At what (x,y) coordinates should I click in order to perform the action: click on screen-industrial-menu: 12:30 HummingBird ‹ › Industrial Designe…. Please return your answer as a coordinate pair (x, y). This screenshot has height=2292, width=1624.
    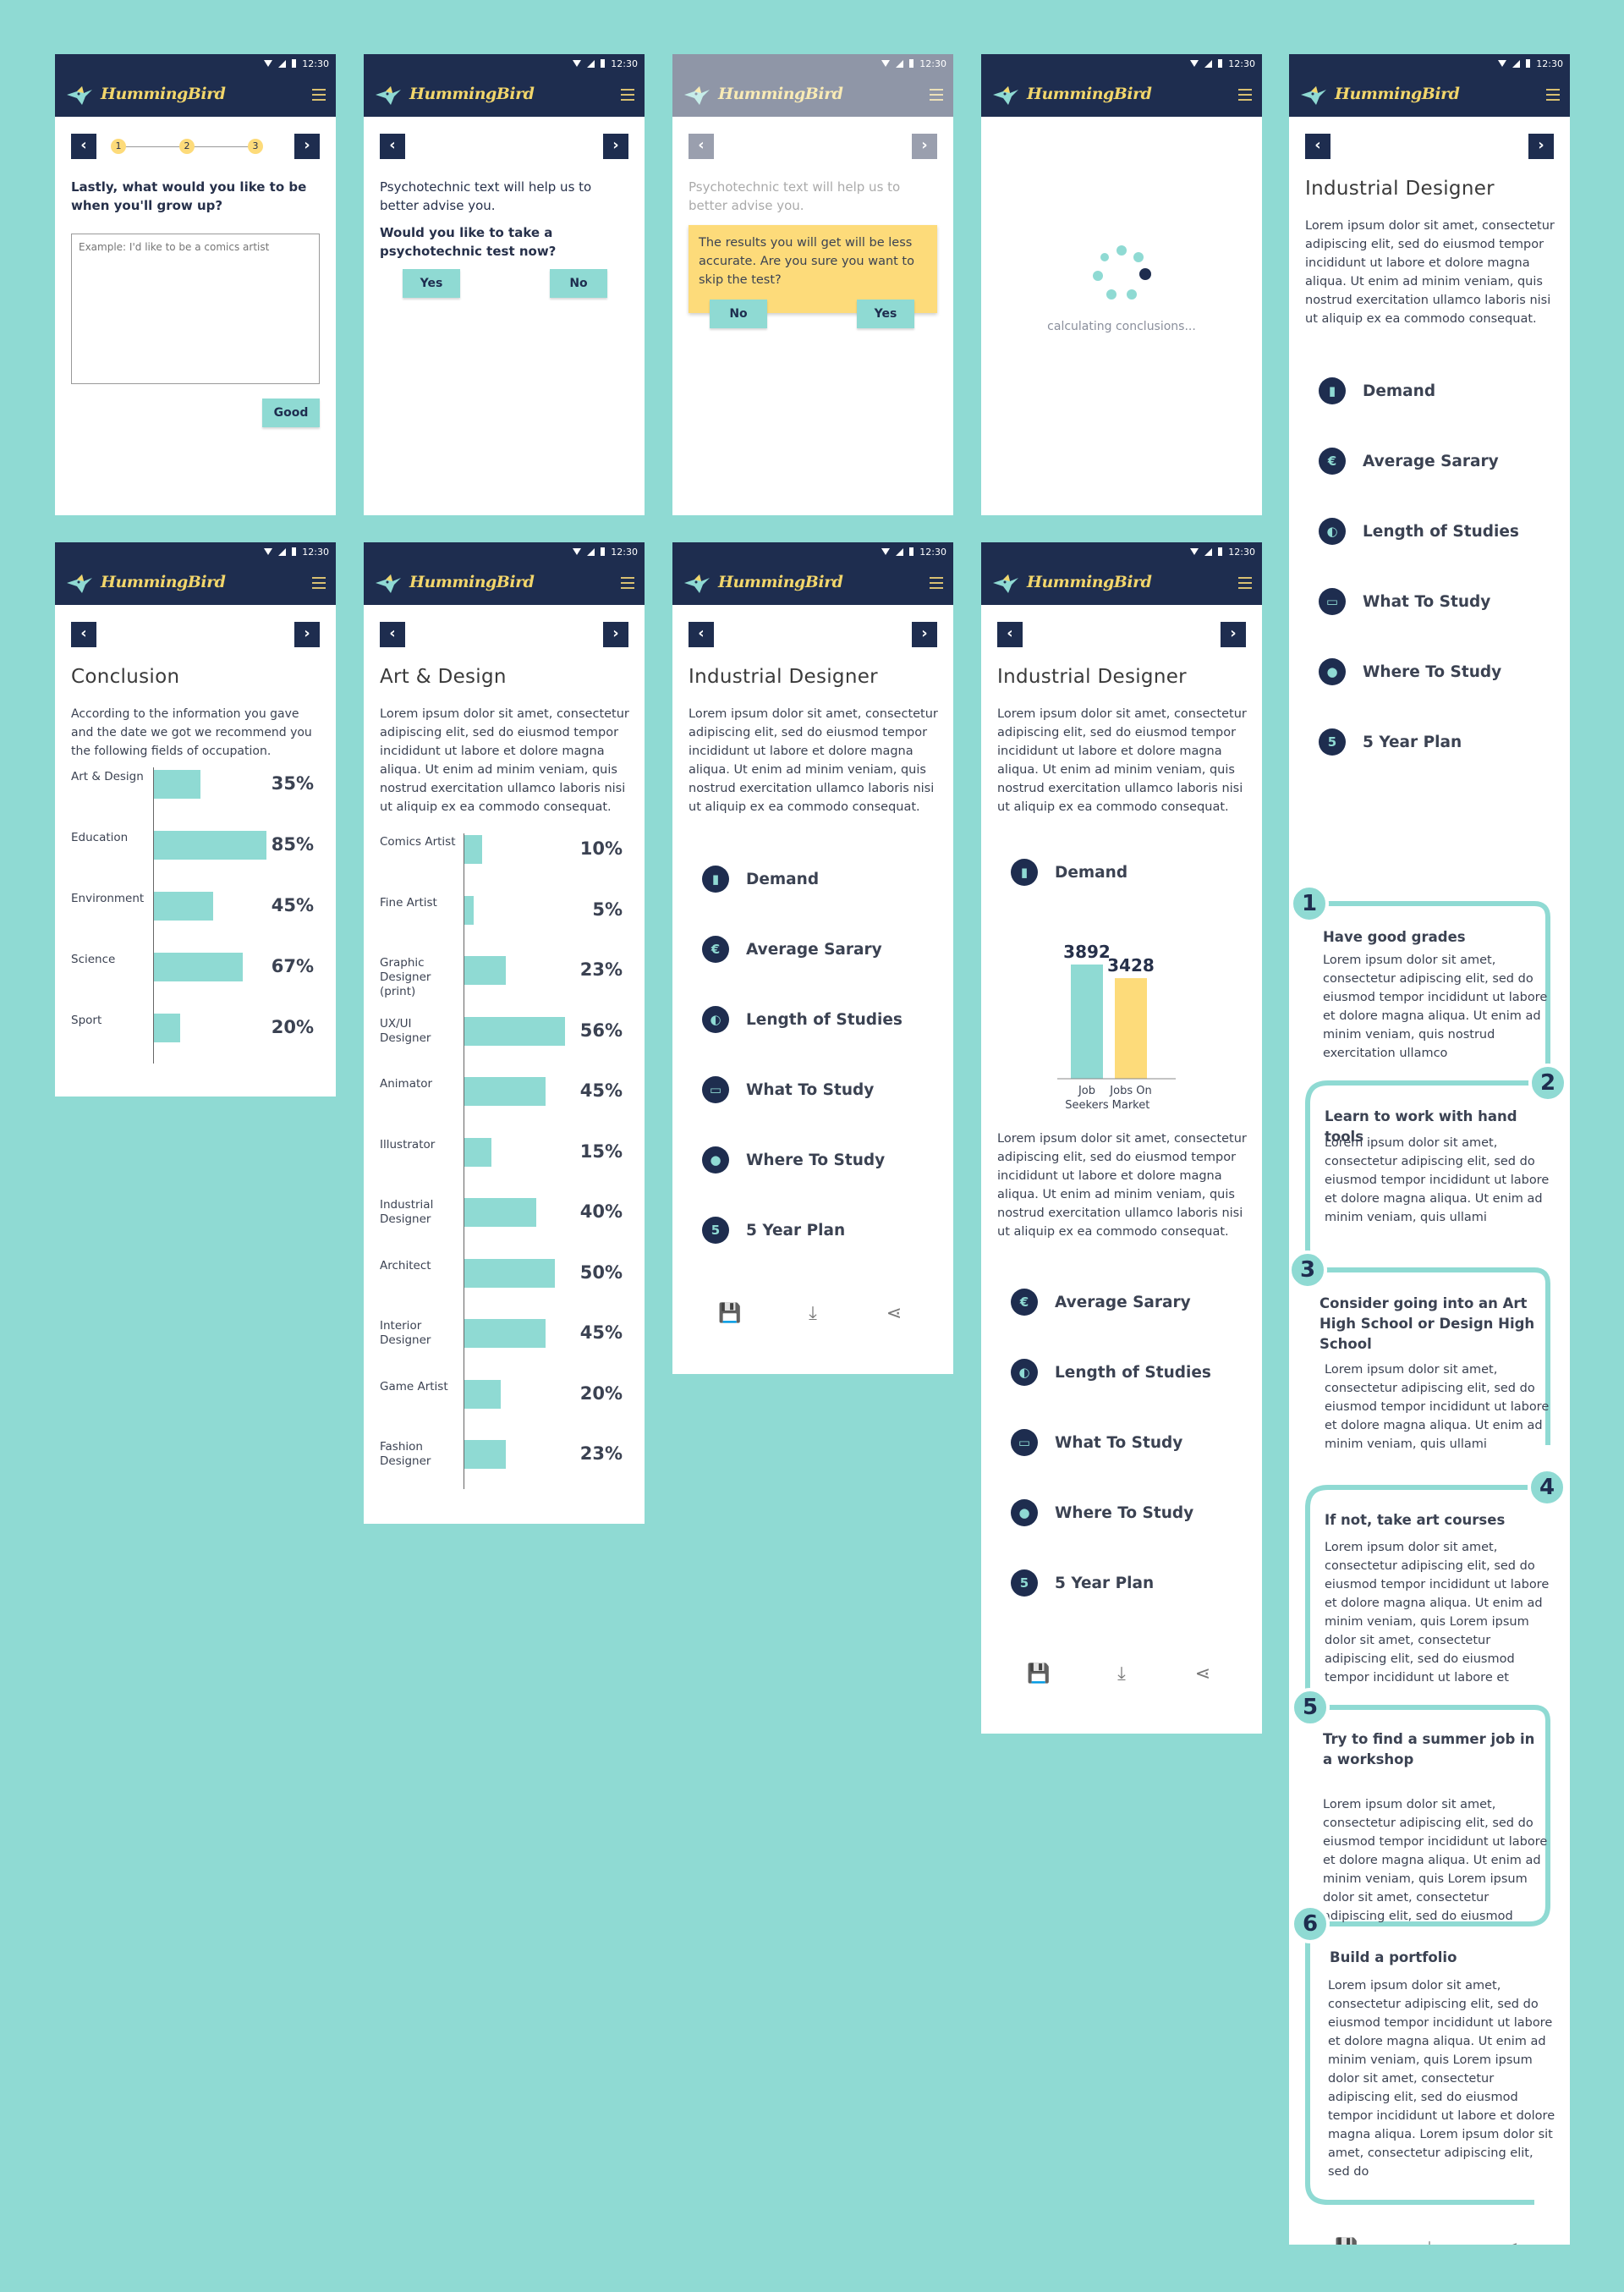
    Looking at the image, I should click on (812, 958).